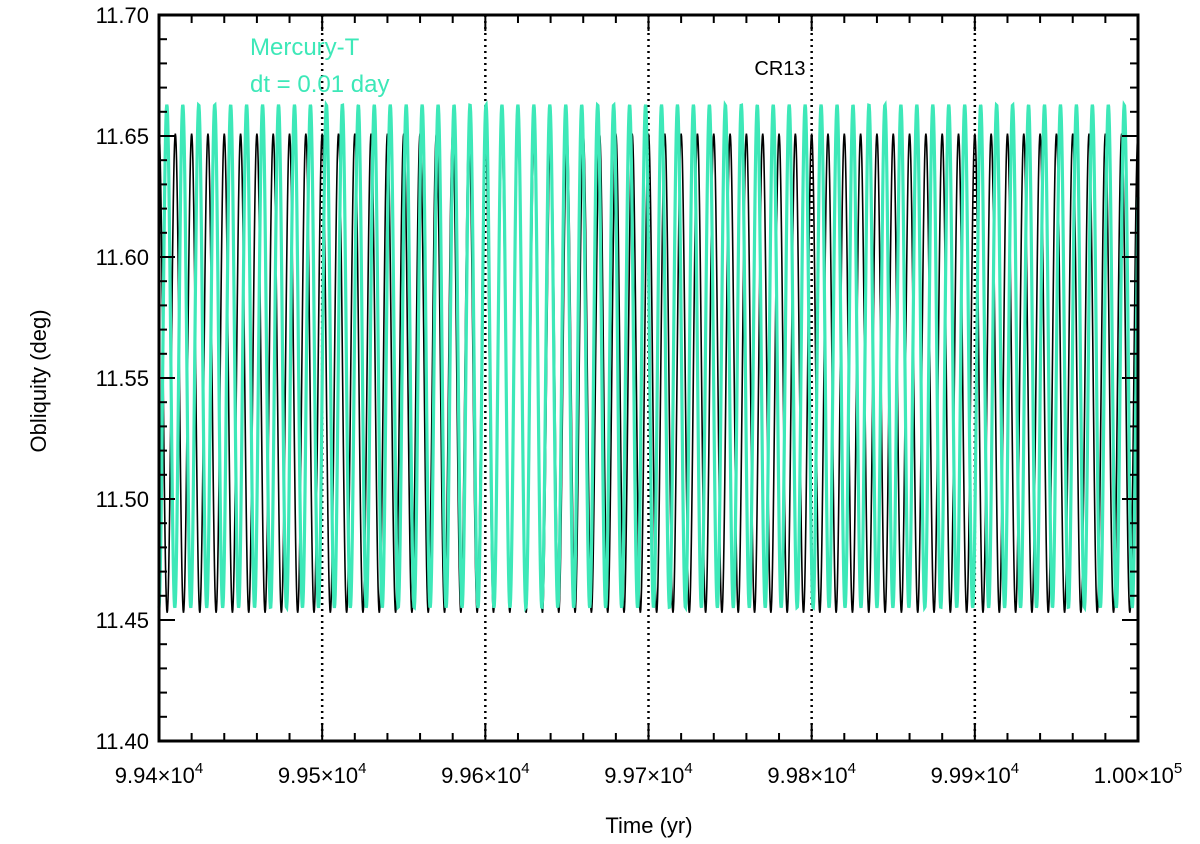  Describe the element at coordinates (319, 84) in the screenshot. I see `legend-label-timestep: dt = 0.01 day` at that location.